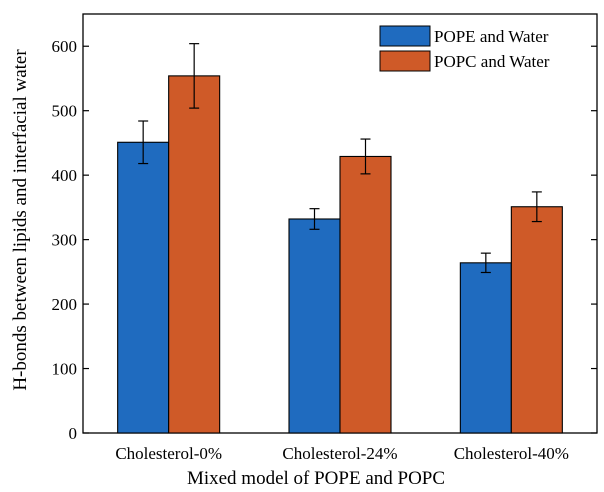  Describe the element at coordinates (339, 453) in the screenshot. I see `x-category-label: Cholesterol-24%` at that location.